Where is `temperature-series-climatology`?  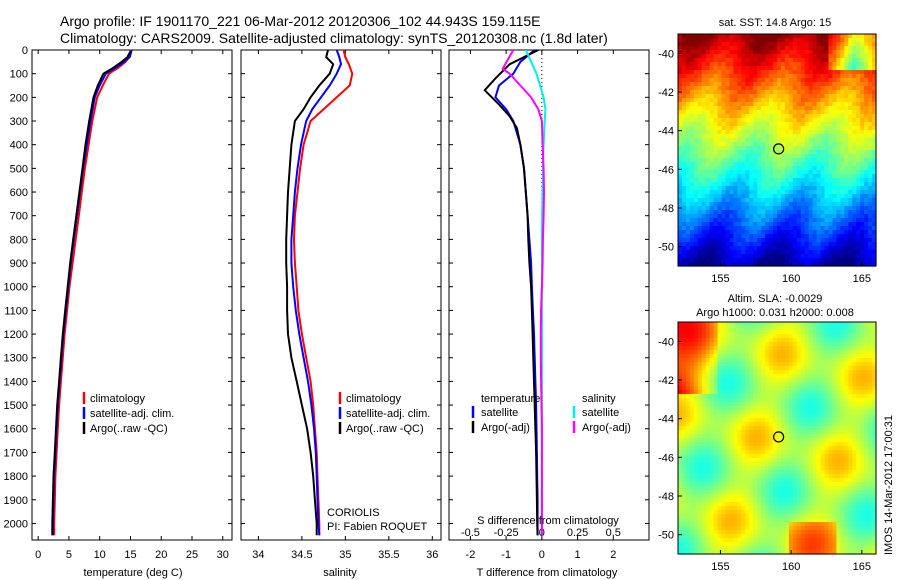
temperature-series-climatology is located at coordinates (93, 293).